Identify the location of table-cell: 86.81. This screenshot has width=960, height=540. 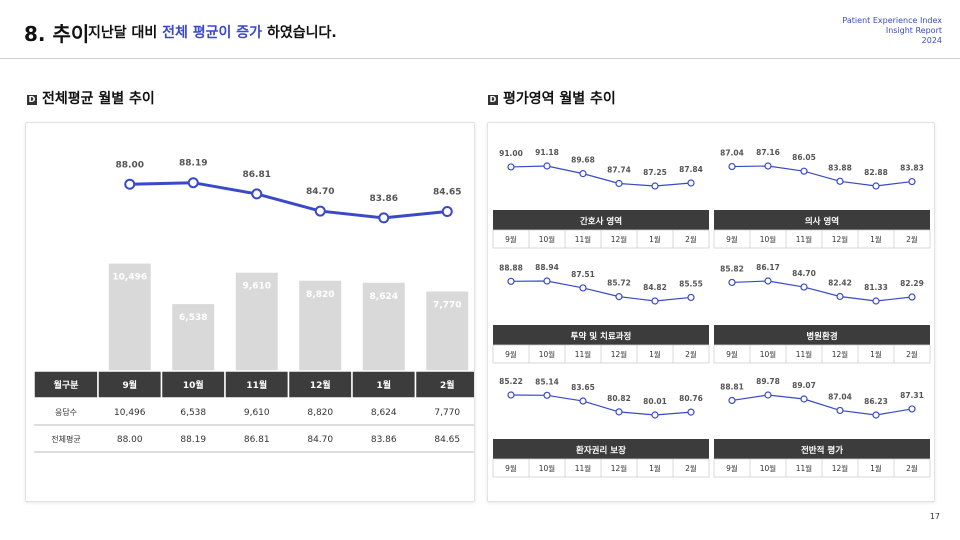
(257, 440).